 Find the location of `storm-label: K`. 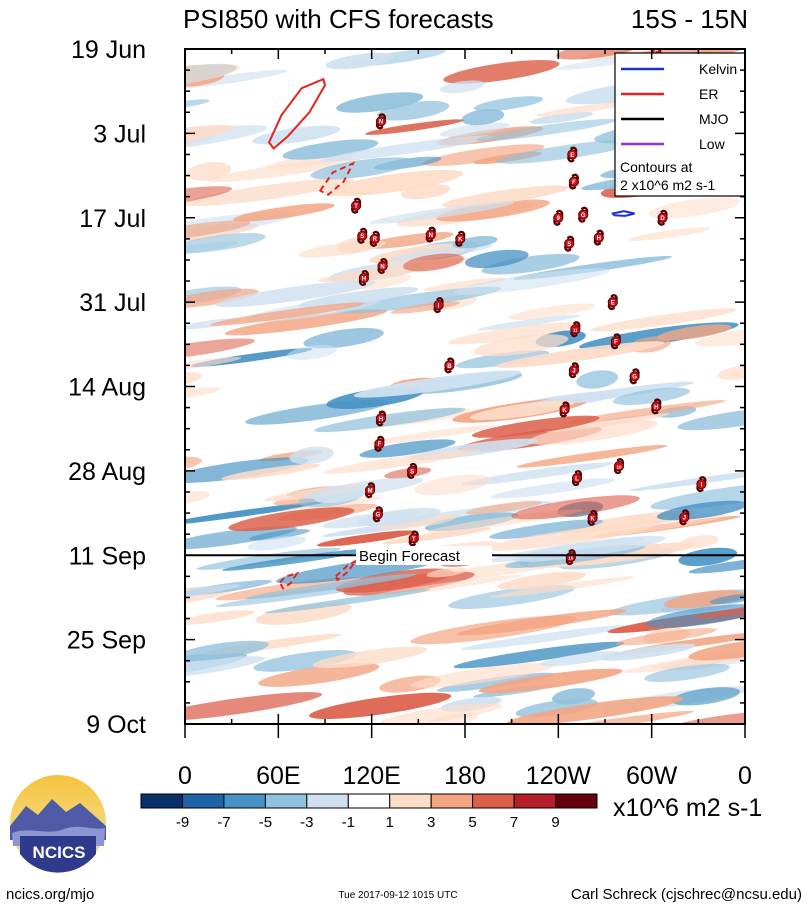

storm-label: K is located at coordinates (564, 411).